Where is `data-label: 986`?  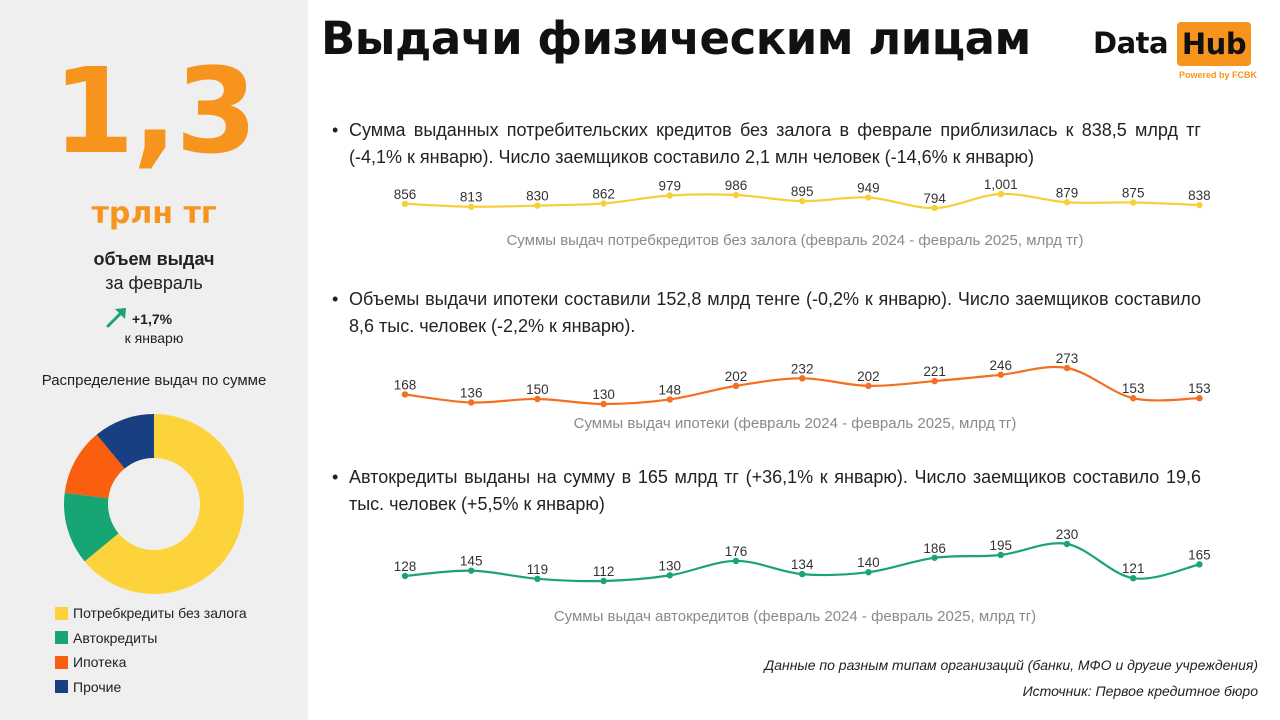 data-label: 986 is located at coordinates (736, 185).